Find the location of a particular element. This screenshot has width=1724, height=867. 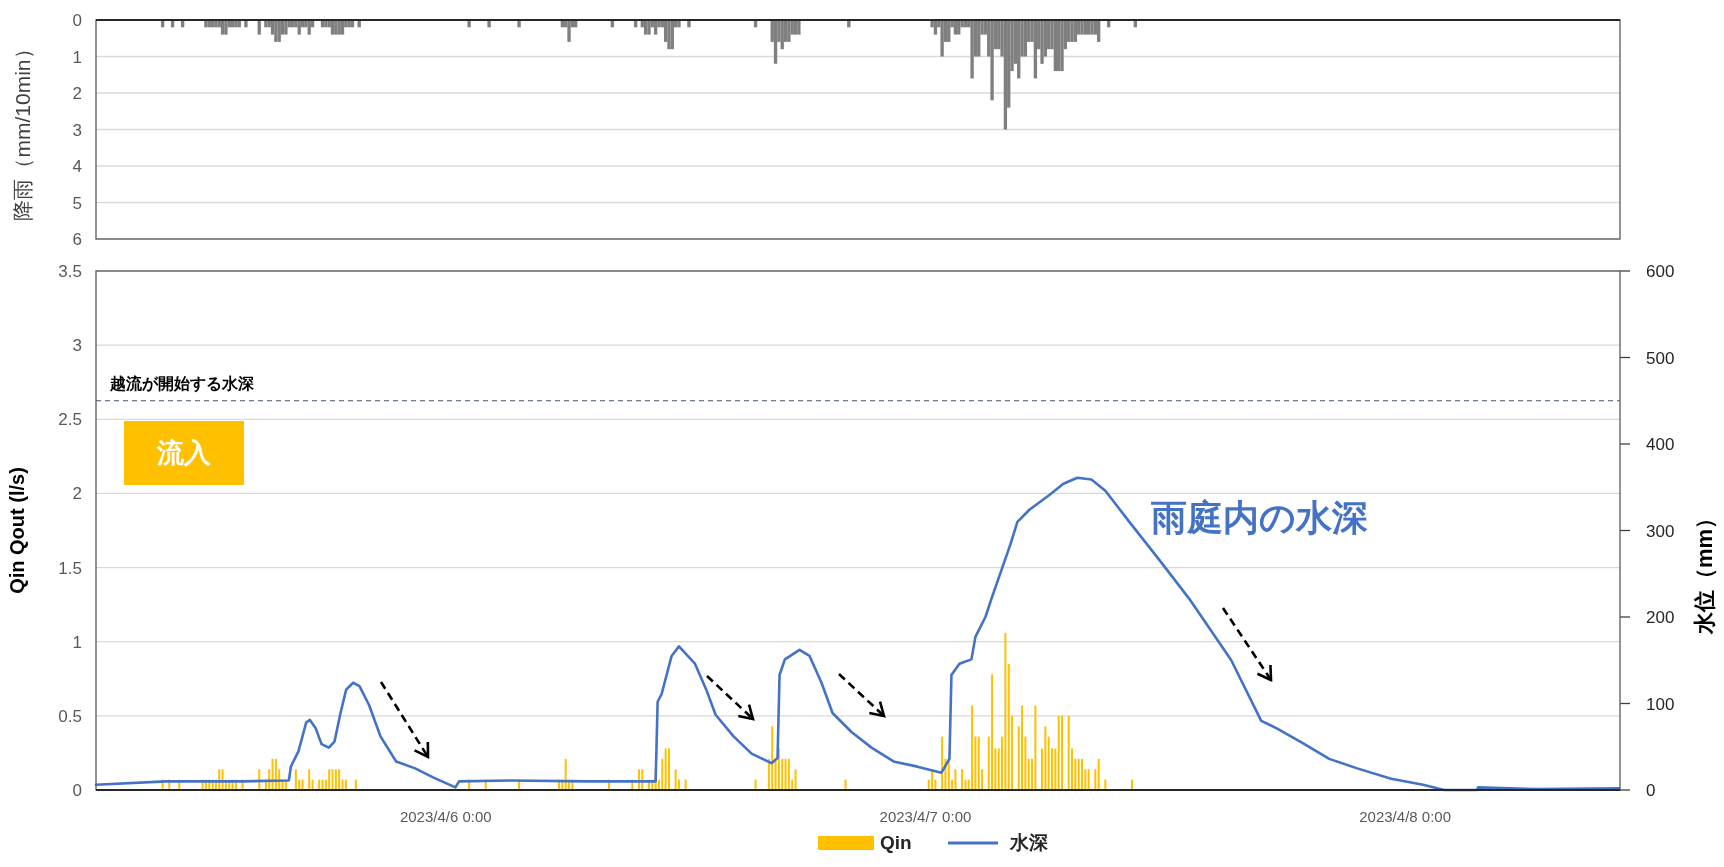

y2-axis-title: 水位（mm） is located at coordinates (1704, 571).